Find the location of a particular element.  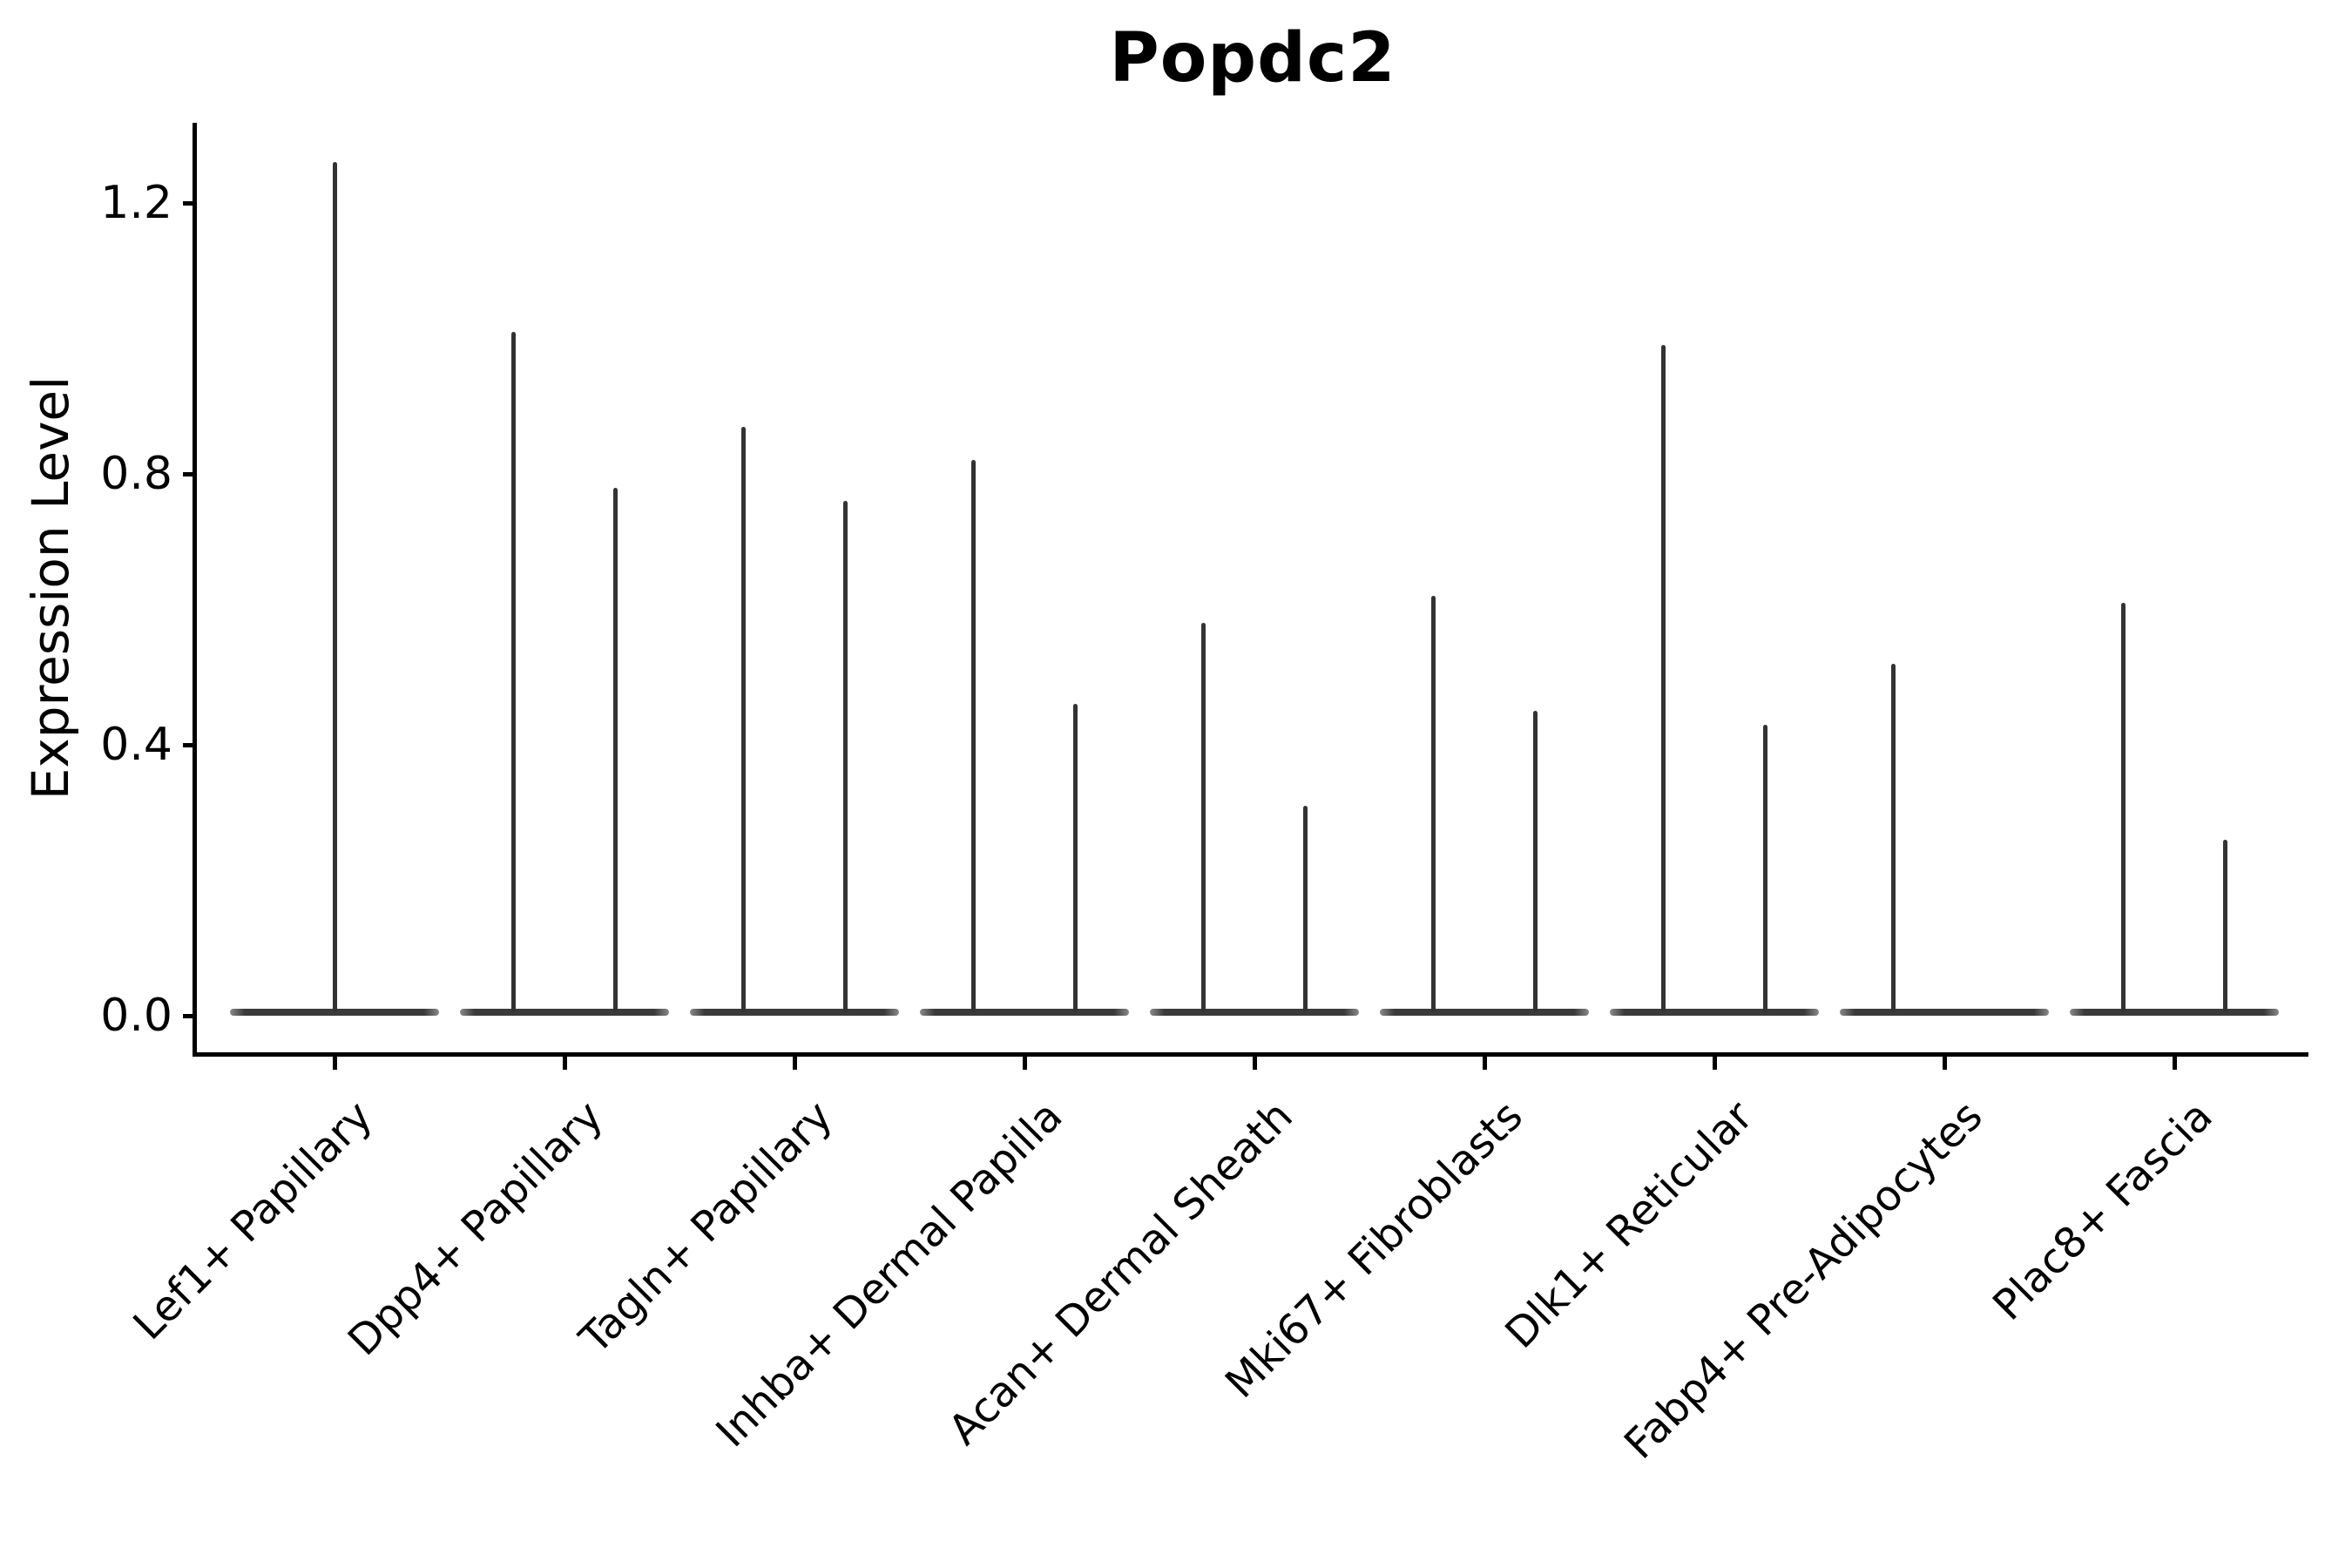

y-axis-spine is located at coordinates (195, 590).